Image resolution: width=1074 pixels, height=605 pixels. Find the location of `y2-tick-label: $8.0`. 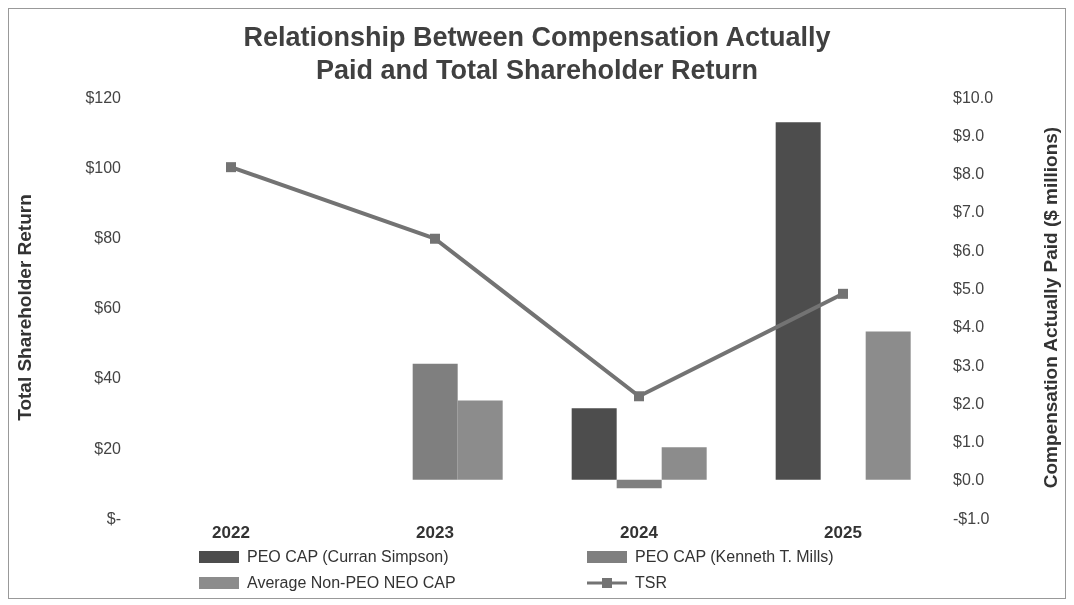

y2-tick-label: $8.0 is located at coordinates (969, 174).